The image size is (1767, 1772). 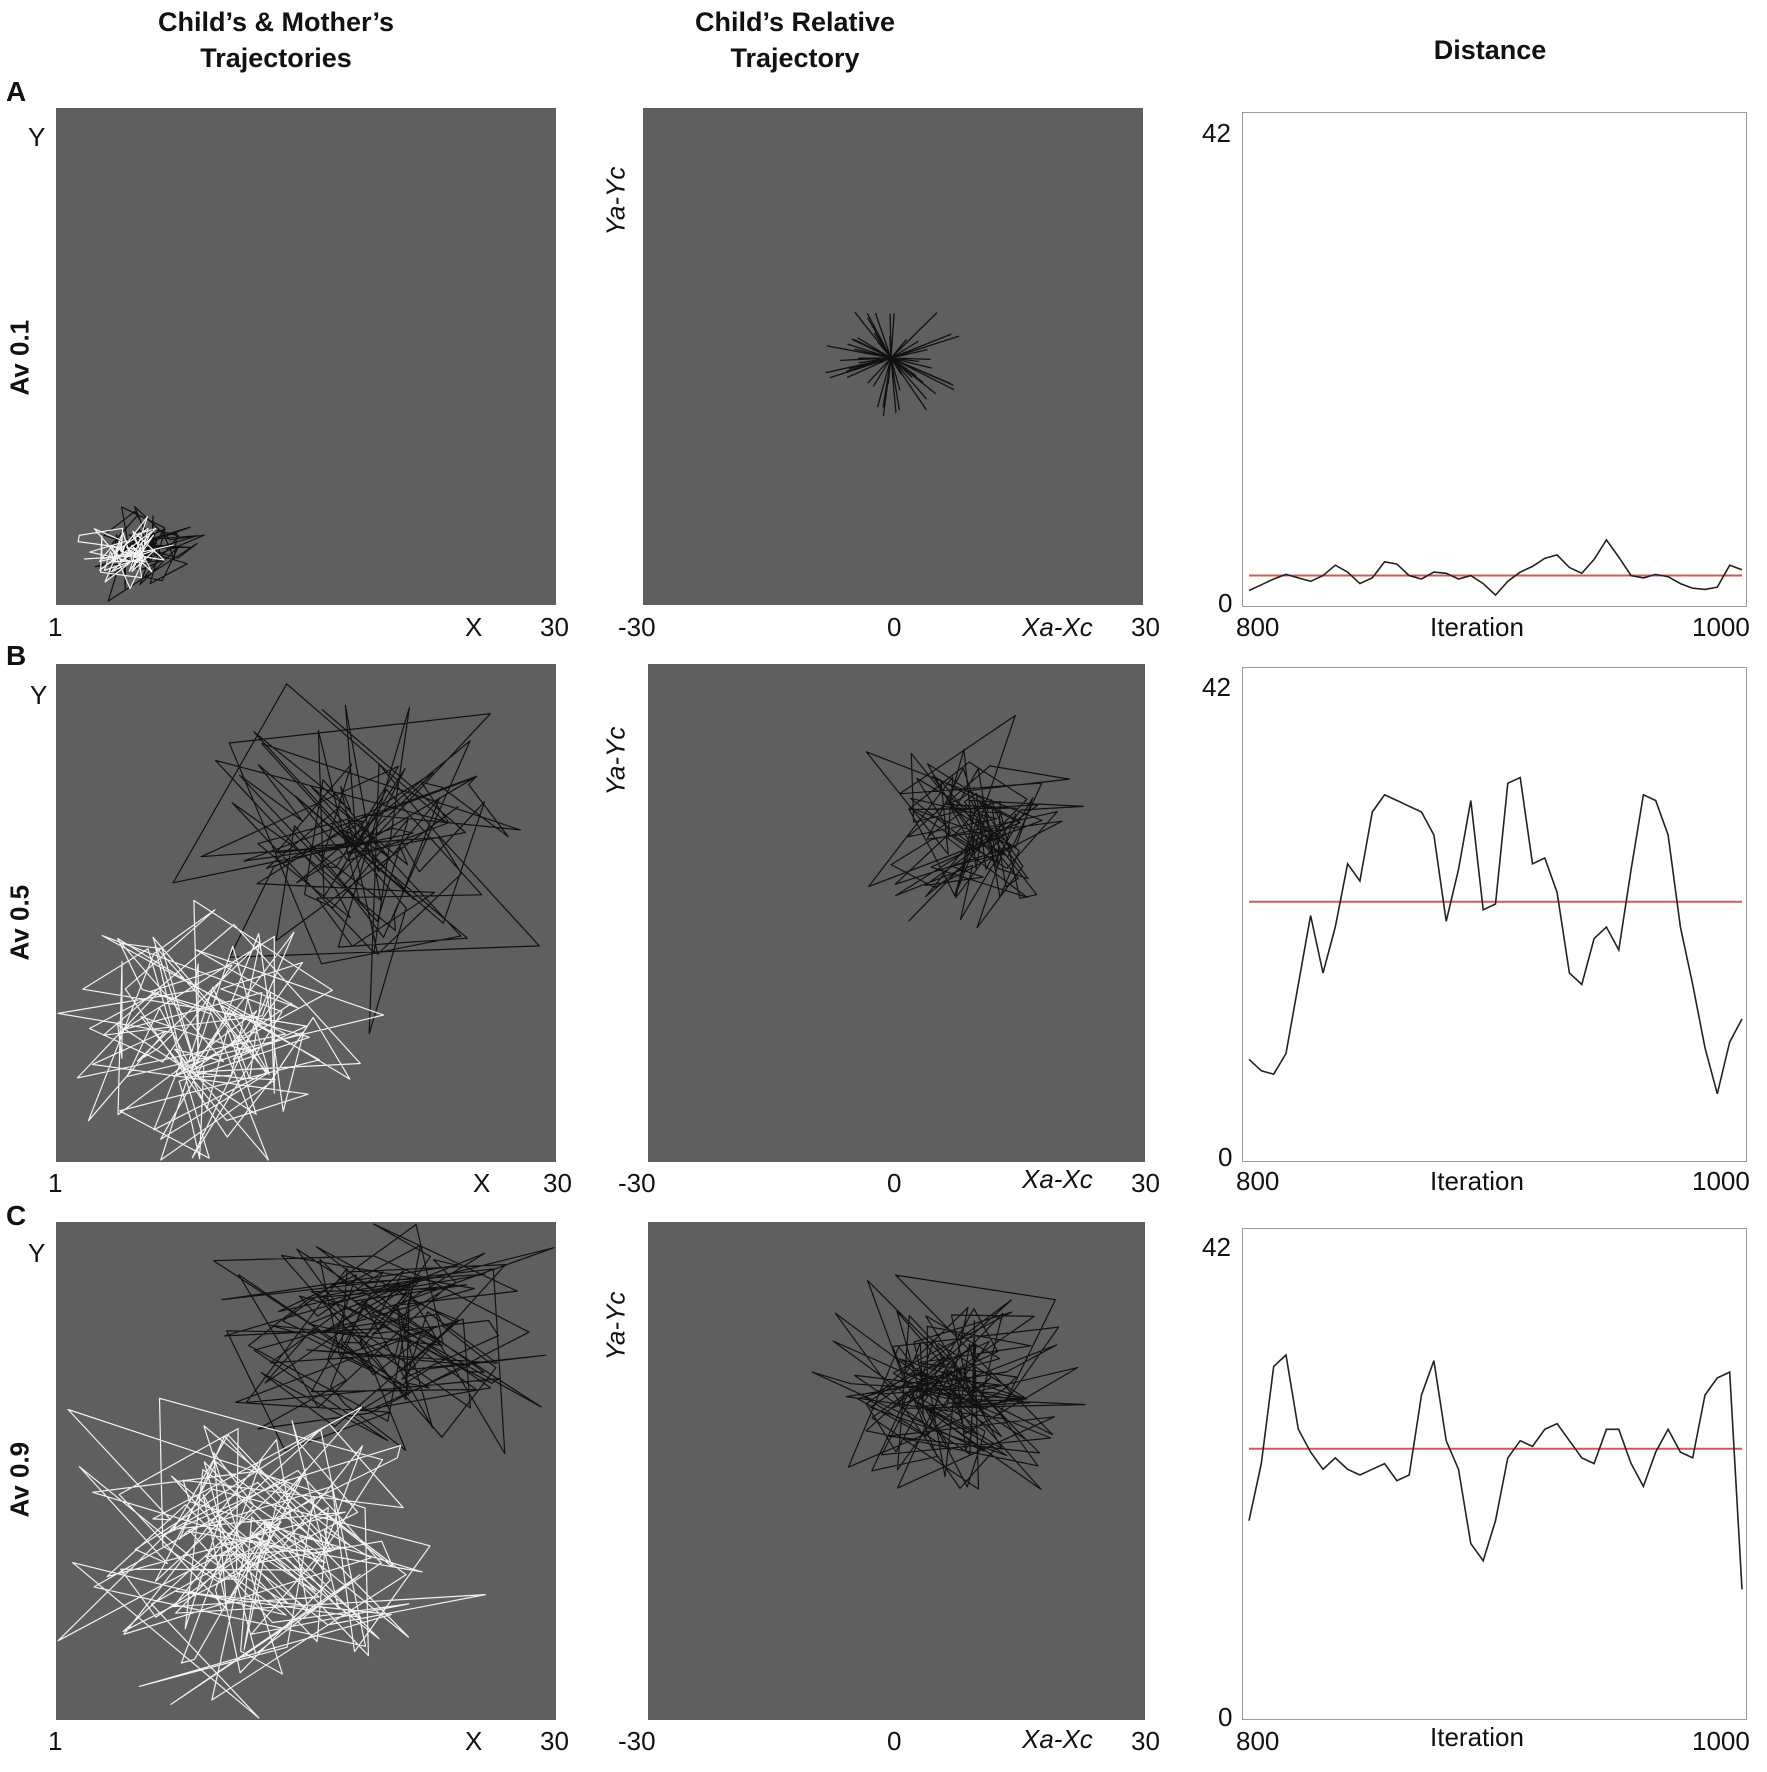 I want to click on rel-trajectory-svg-c, so click(x=948, y=1382).